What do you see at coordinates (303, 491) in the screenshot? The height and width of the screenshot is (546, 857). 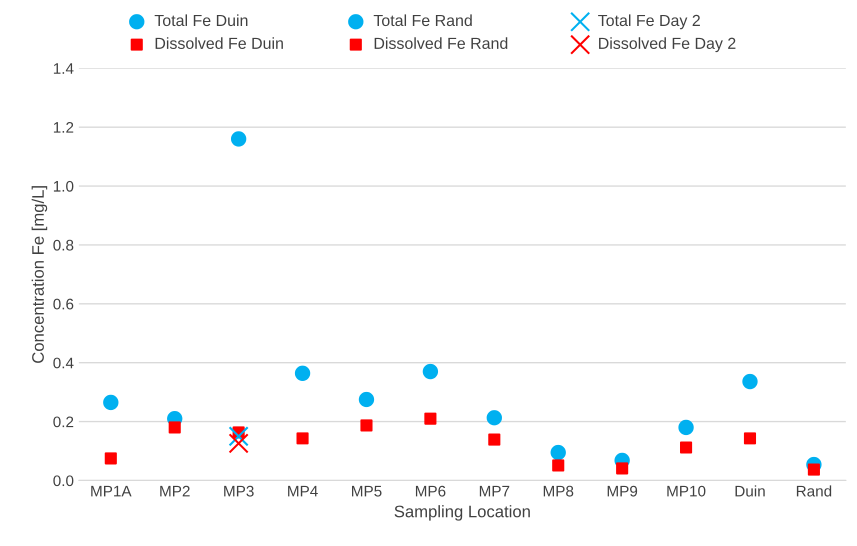 I see `x-tick-label: MP4` at bounding box center [303, 491].